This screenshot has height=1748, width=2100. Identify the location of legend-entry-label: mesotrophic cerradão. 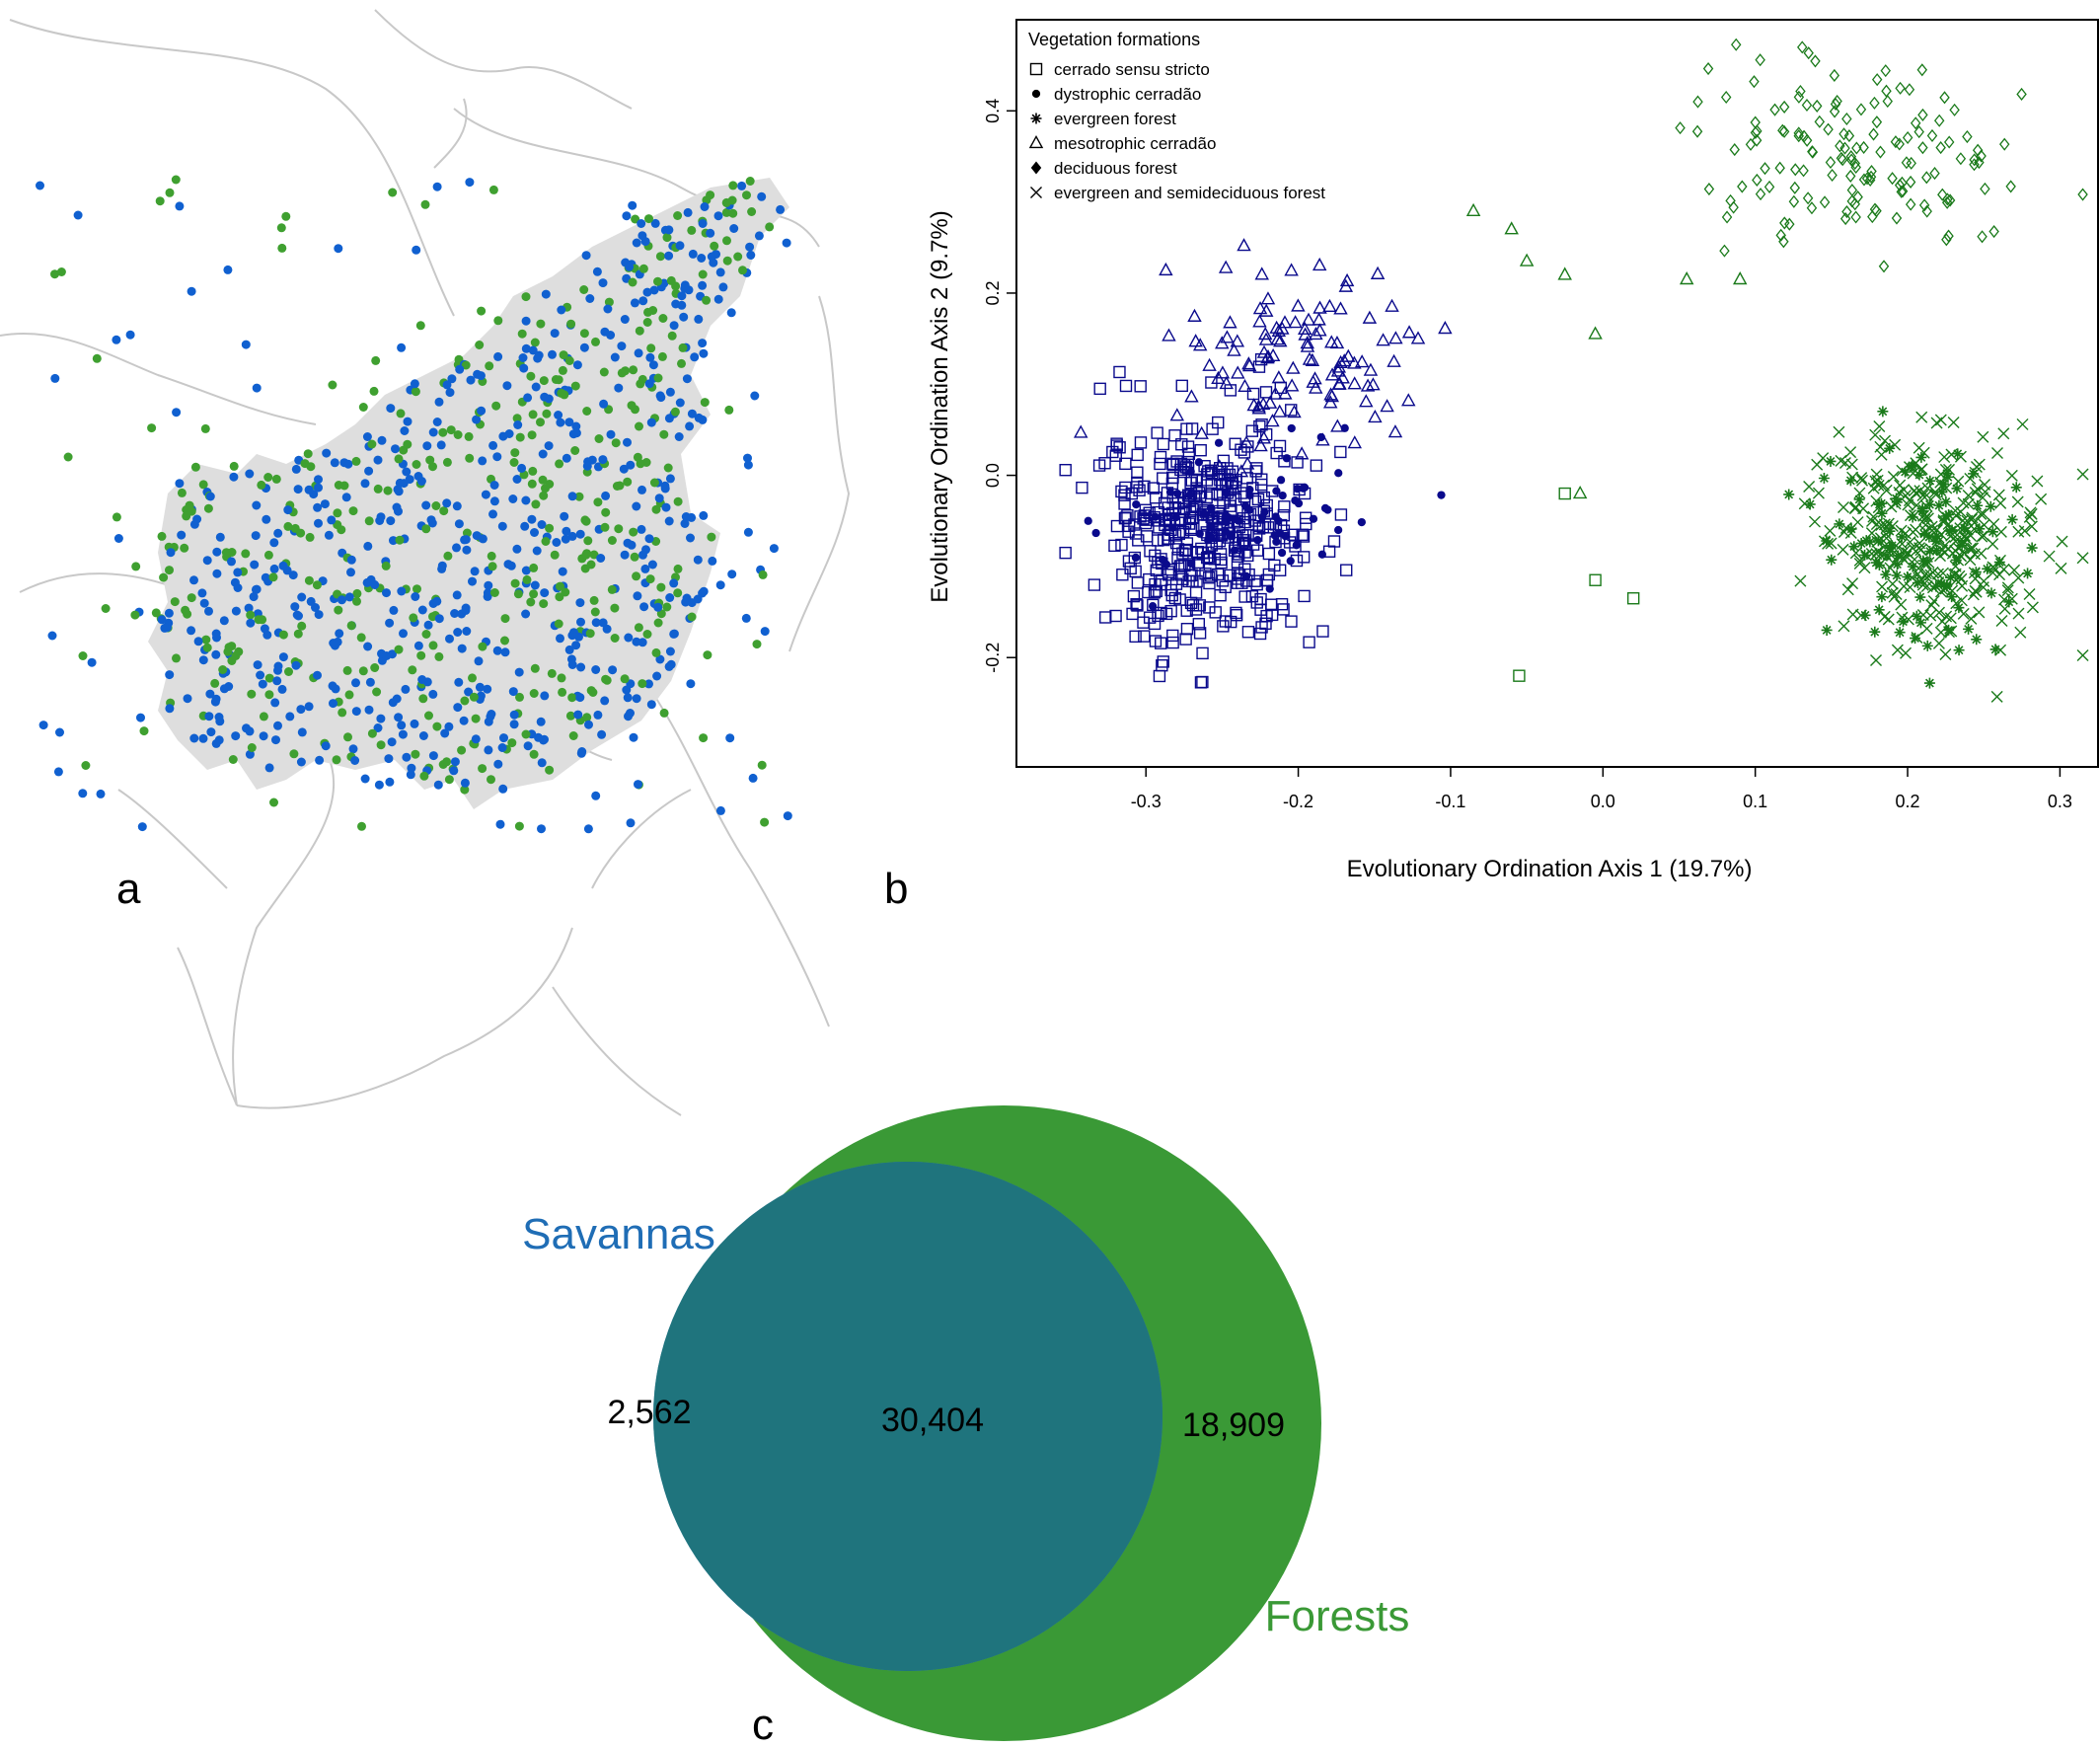
(1135, 143).